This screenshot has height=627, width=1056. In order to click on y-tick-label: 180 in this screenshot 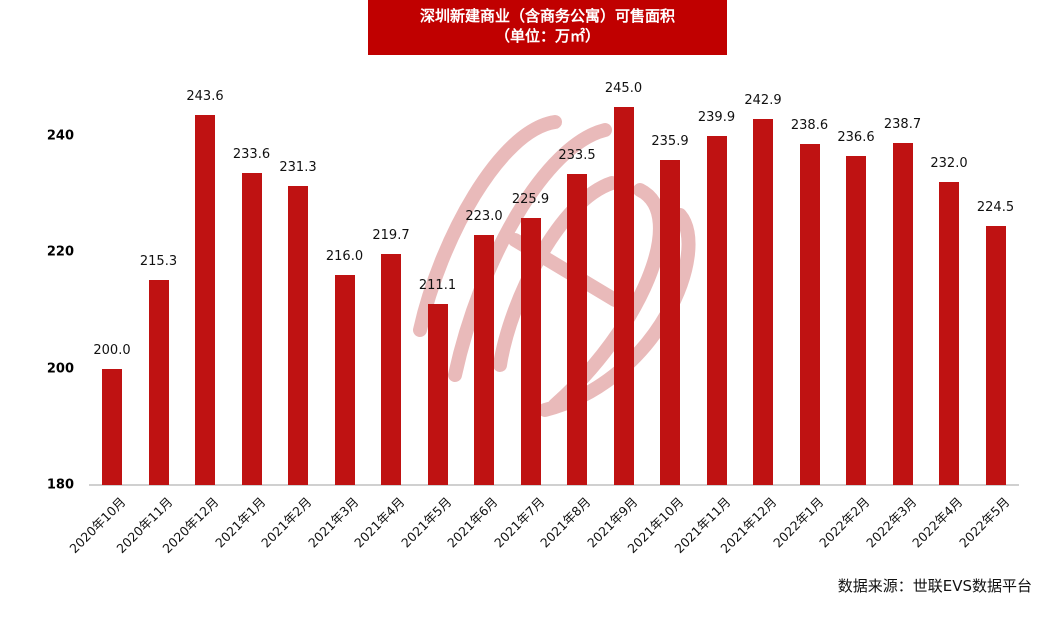, I will do `click(60, 485)`.